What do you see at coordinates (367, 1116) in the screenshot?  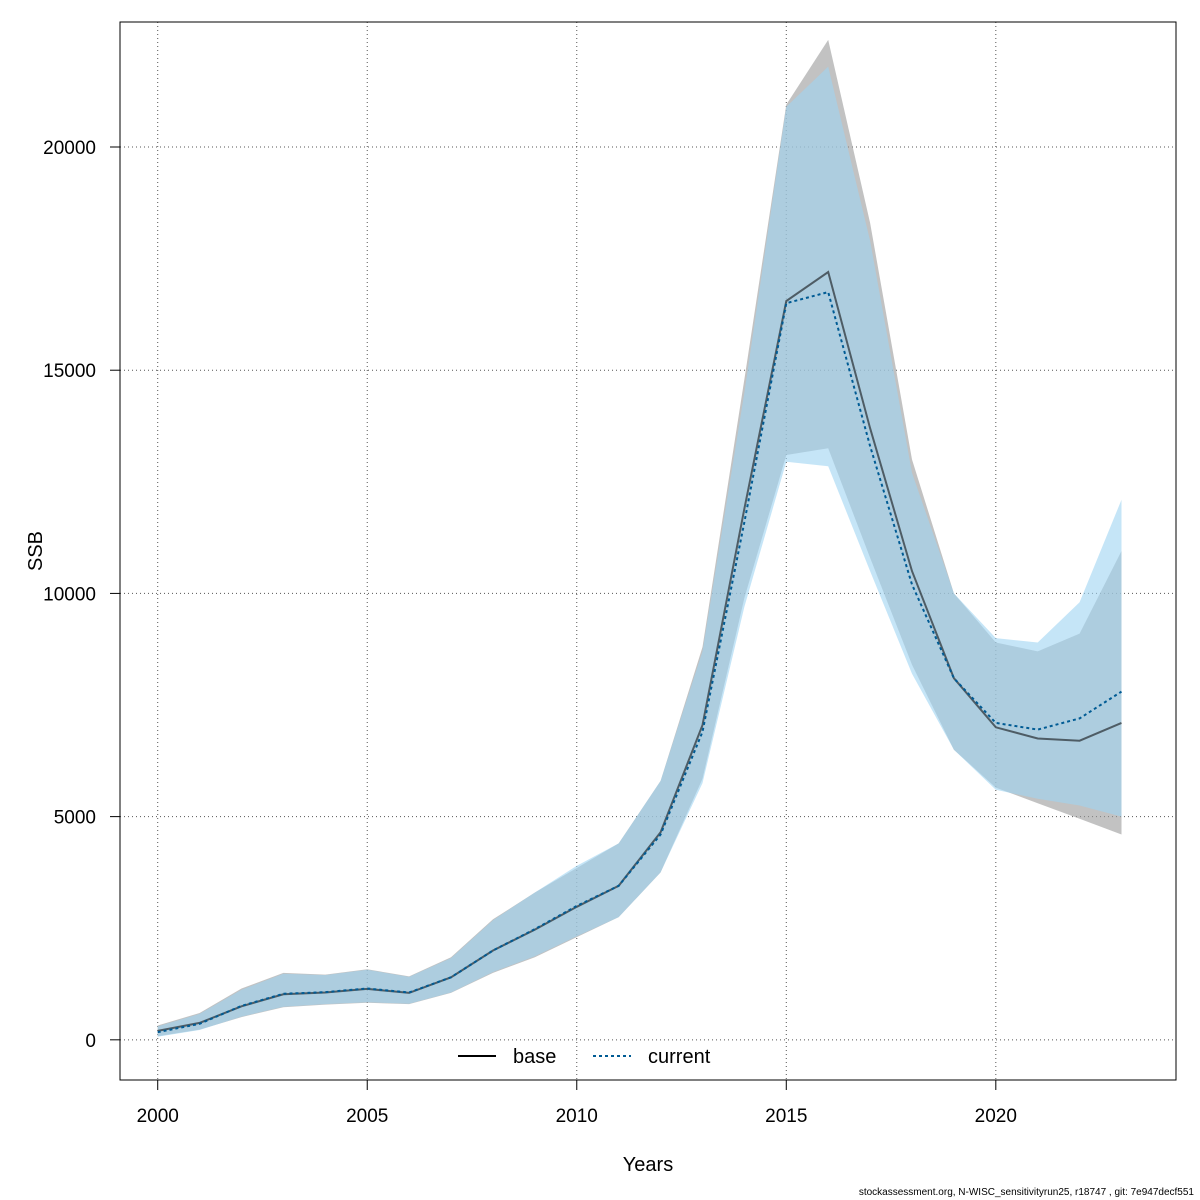 I see `x-tick-label: 2005` at bounding box center [367, 1116].